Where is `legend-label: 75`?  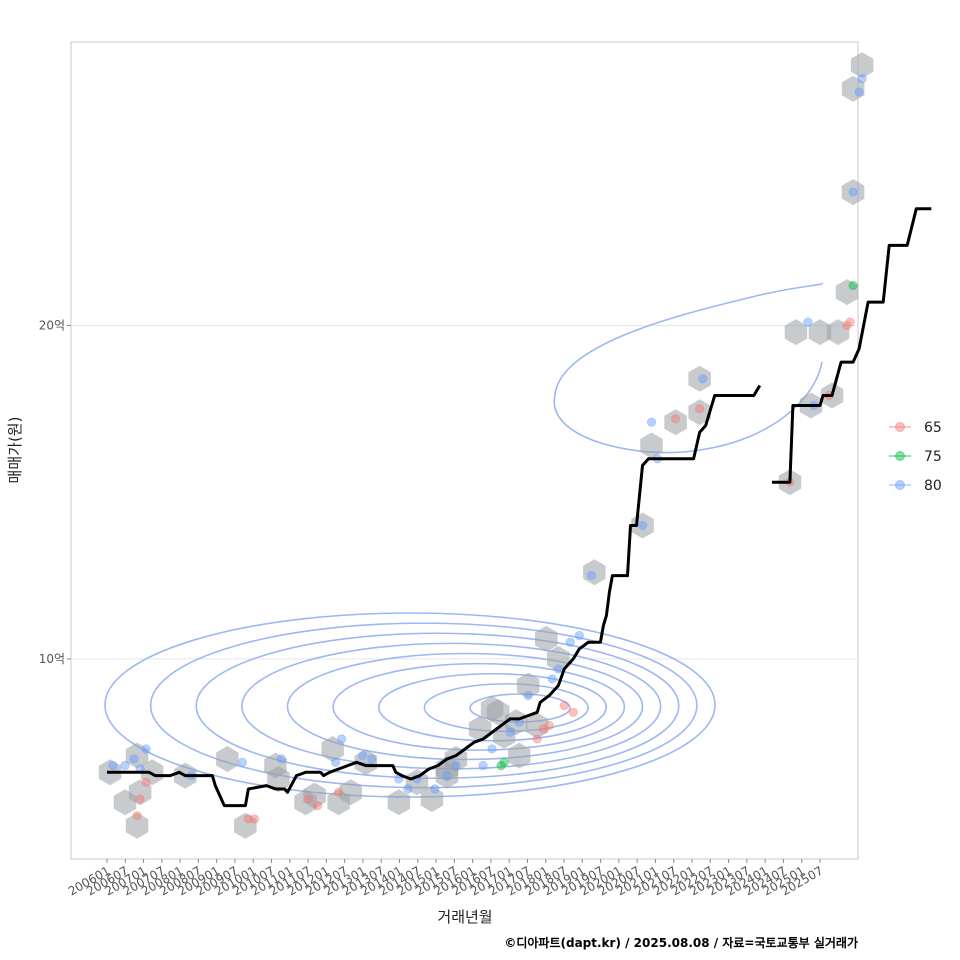
legend-label: 75 is located at coordinates (933, 457).